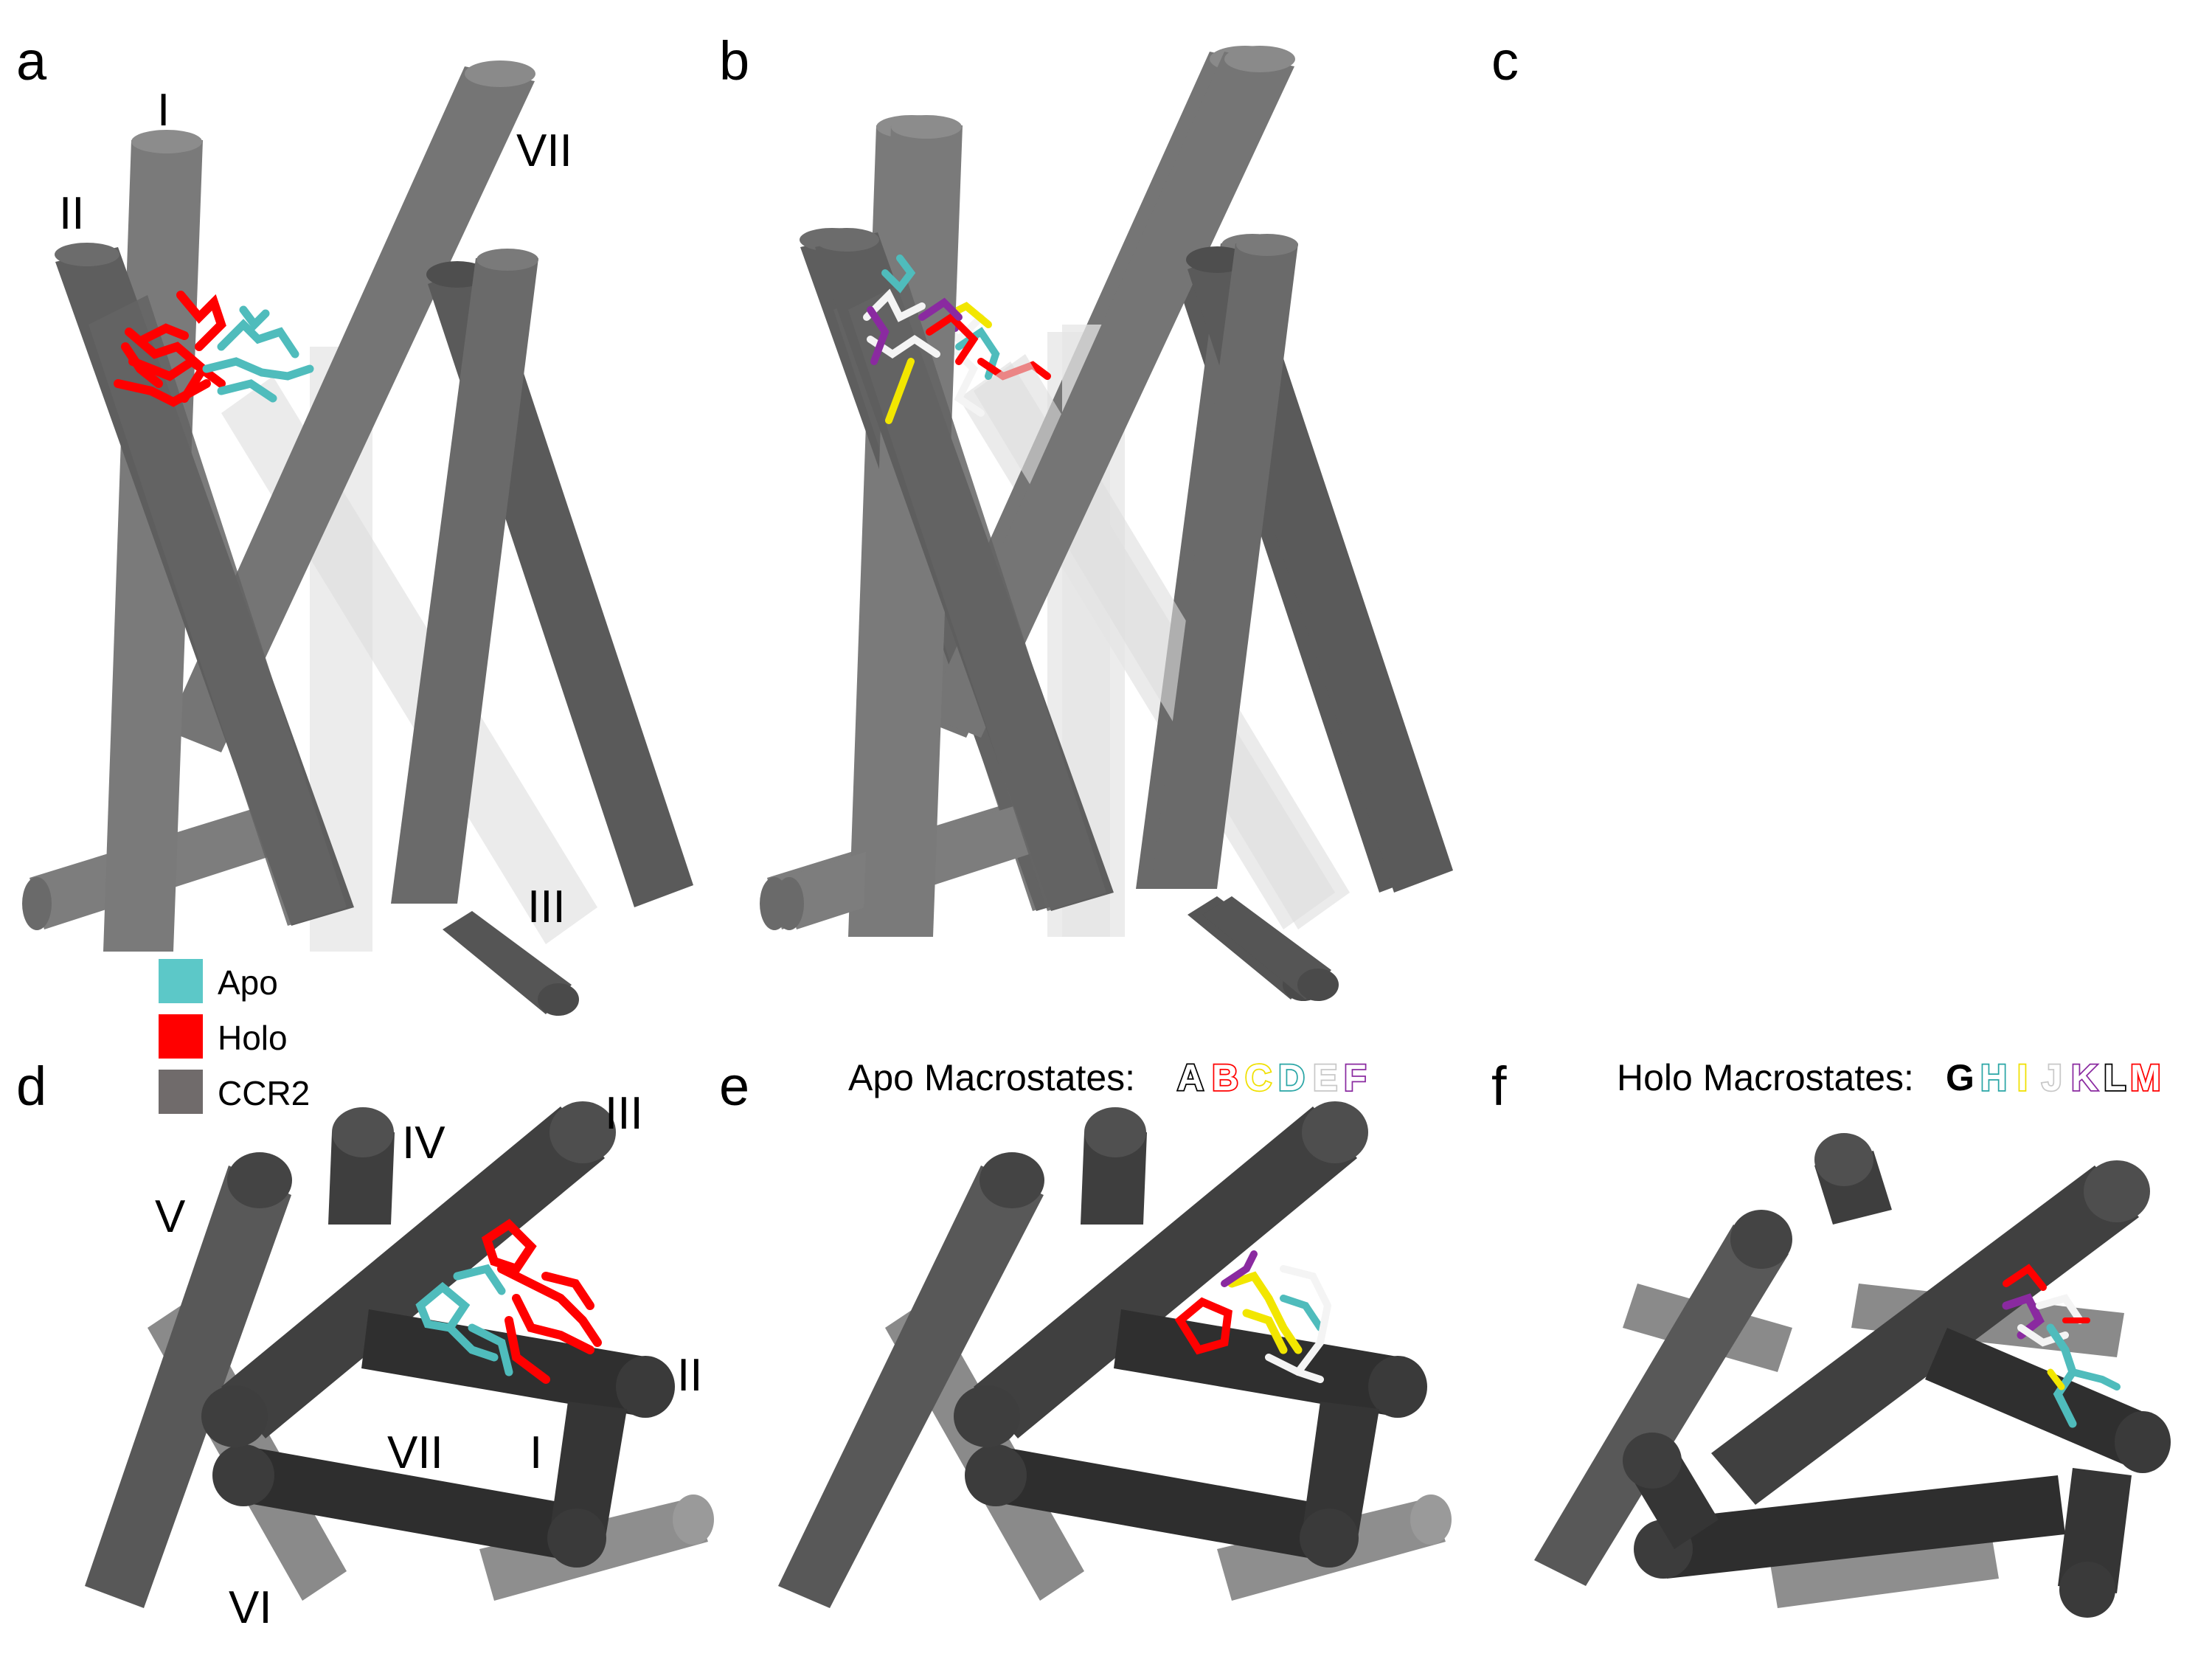 This screenshot has height=1659, width=2212. I want to click on panel-letter-b: b, so click(734, 60).